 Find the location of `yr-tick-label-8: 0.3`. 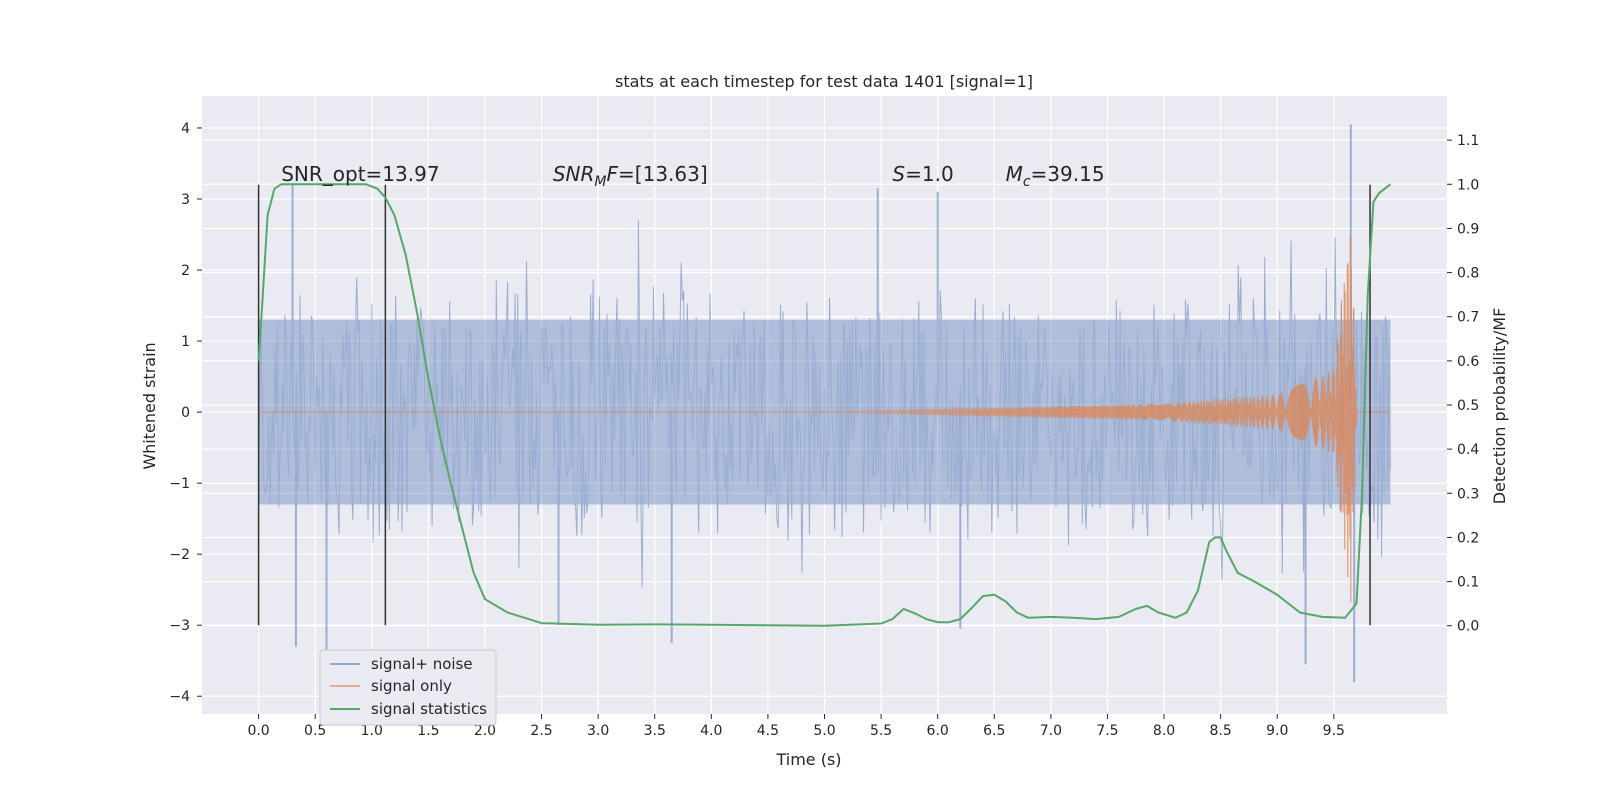

yr-tick-label-8: 0.3 is located at coordinates (1468, 494).